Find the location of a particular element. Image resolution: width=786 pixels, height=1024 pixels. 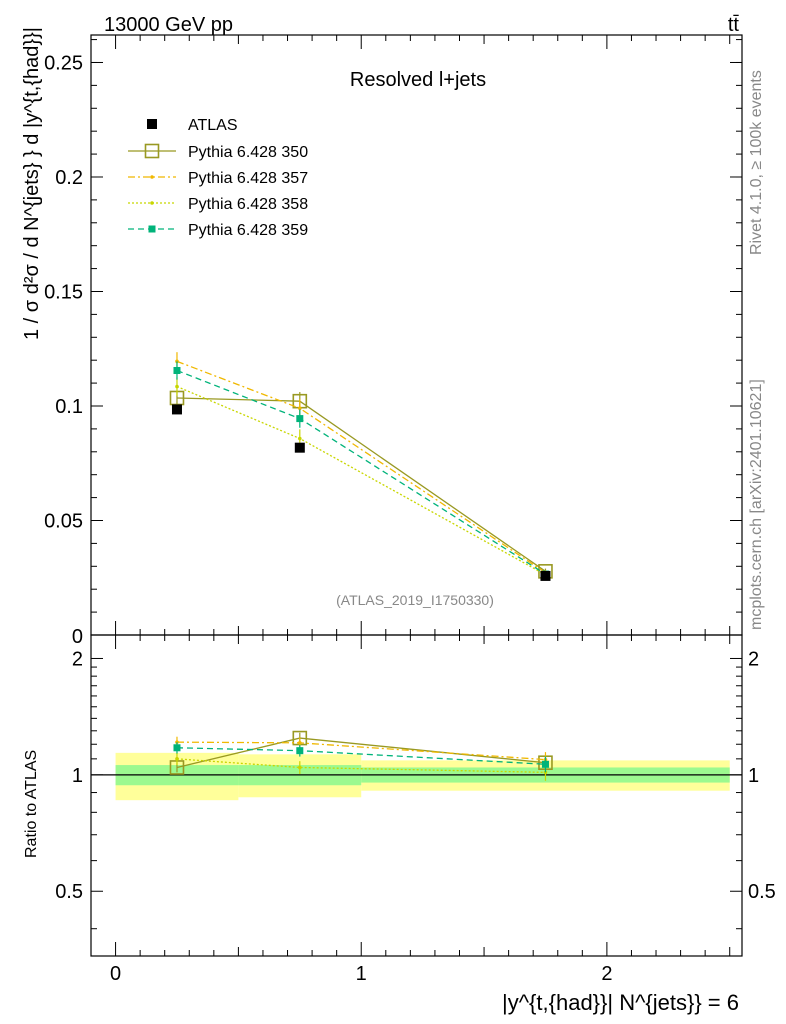

legend-label: Pythia 6.428 359 is located at coordinates (248, 230).